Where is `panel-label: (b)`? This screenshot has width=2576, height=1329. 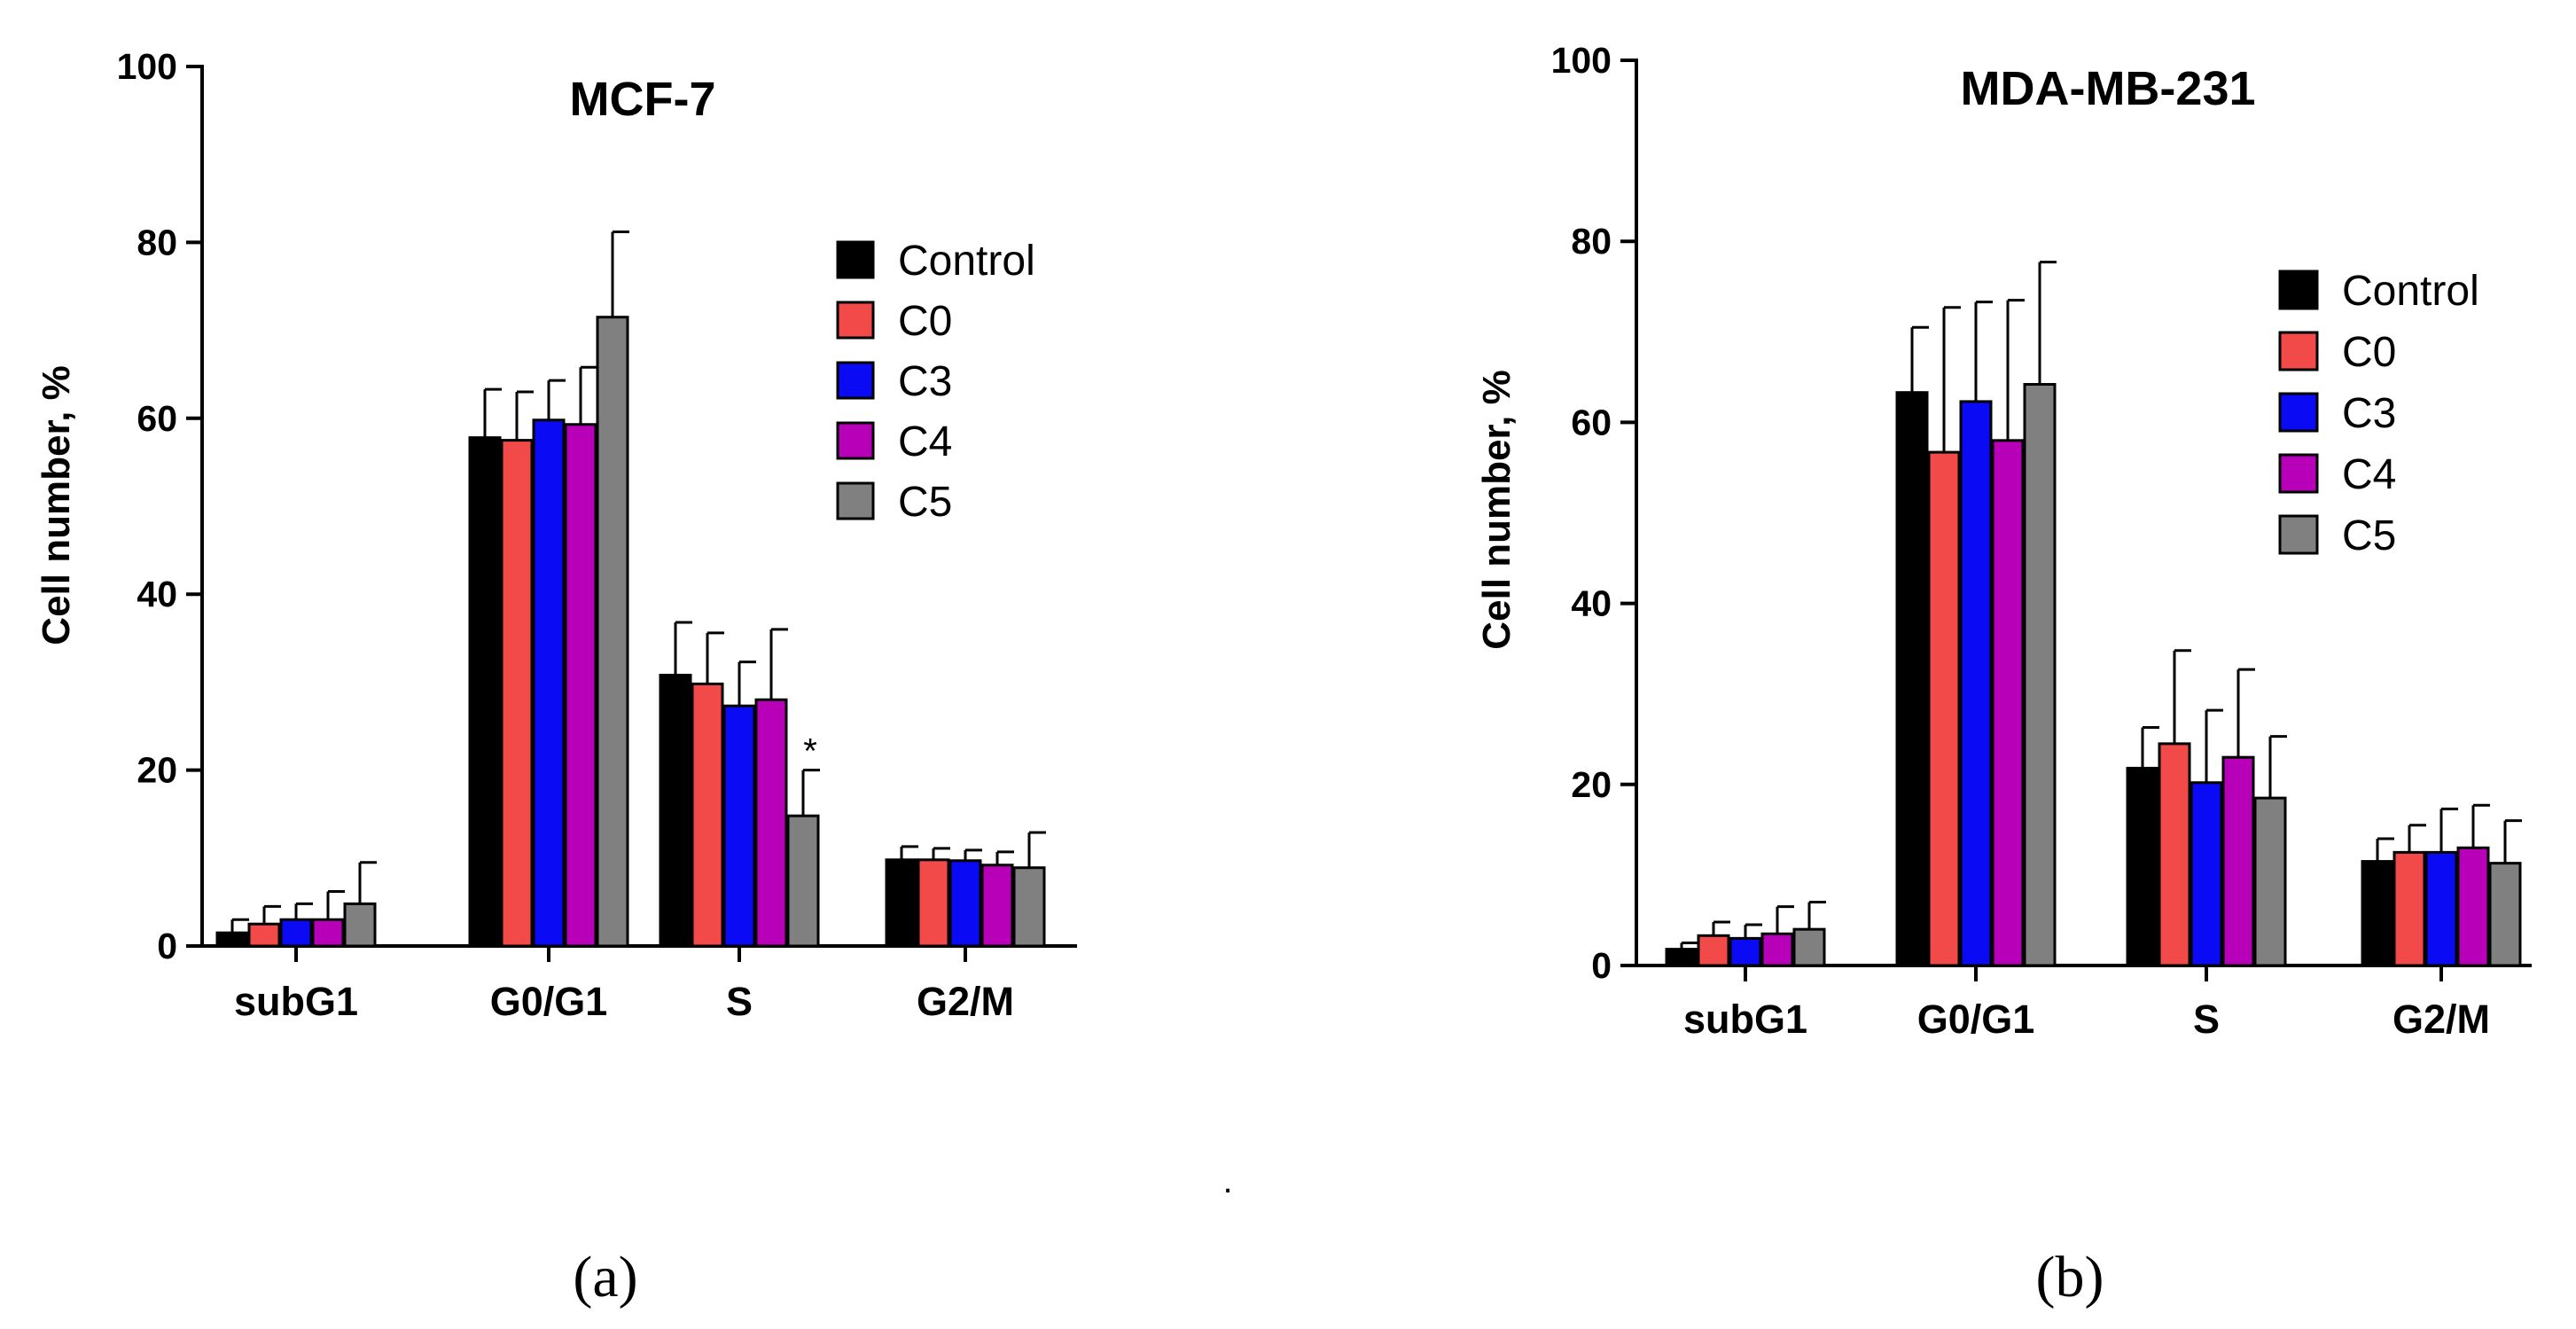
panel-label: (b) is located at coordinates (2070, 1277).